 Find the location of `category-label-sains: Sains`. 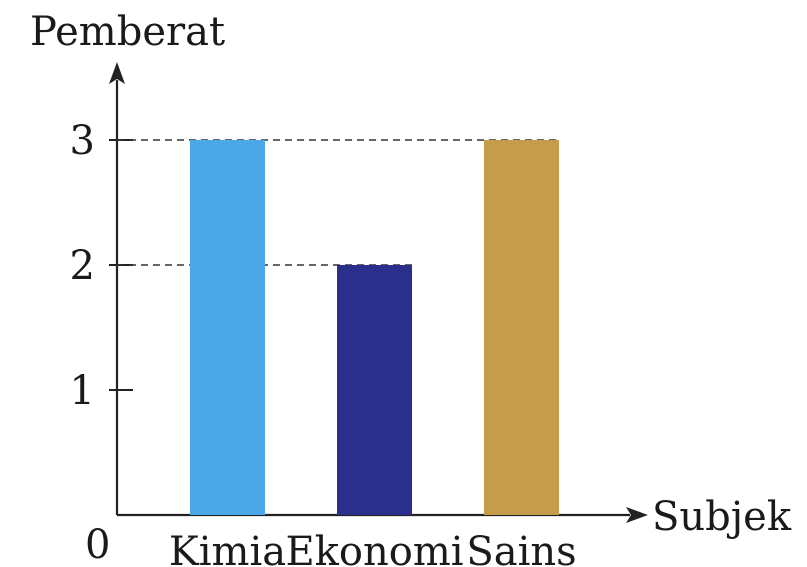

category-label-sains: Sains is located at coordinates (521, 548).